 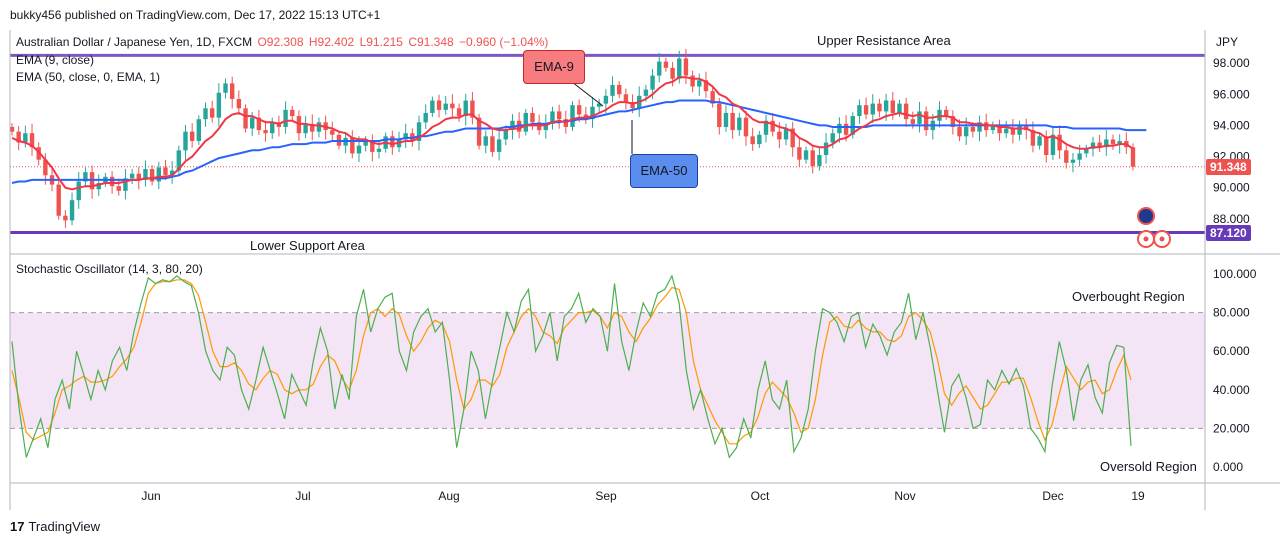 I want to click on time-tick-label: Dec, so click(x=1052, y=496).